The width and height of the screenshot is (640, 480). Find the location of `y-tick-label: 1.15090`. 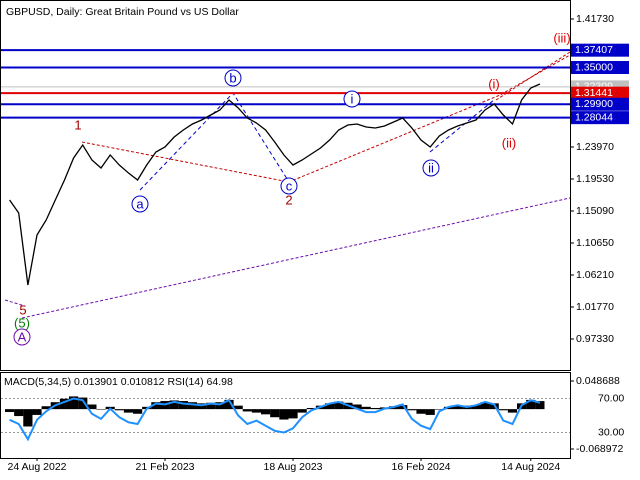

y-tick-label: 1.15090 is located at coordinates (595, 211).